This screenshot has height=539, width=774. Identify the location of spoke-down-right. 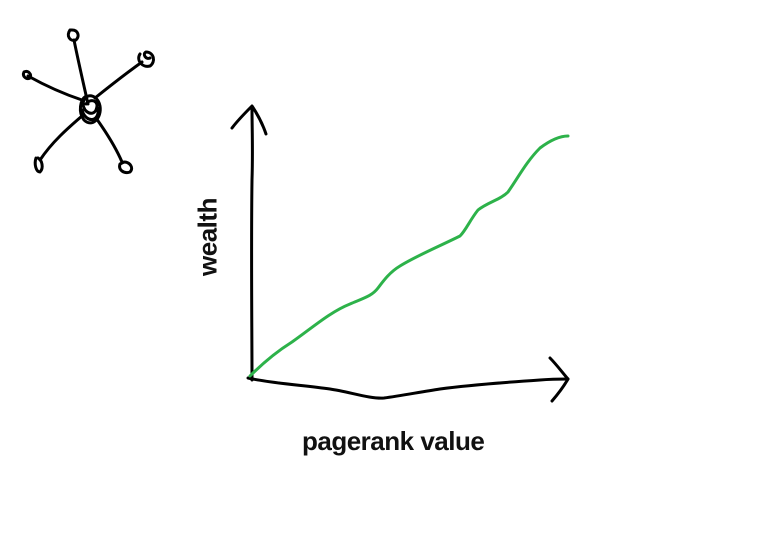
(109, 140).